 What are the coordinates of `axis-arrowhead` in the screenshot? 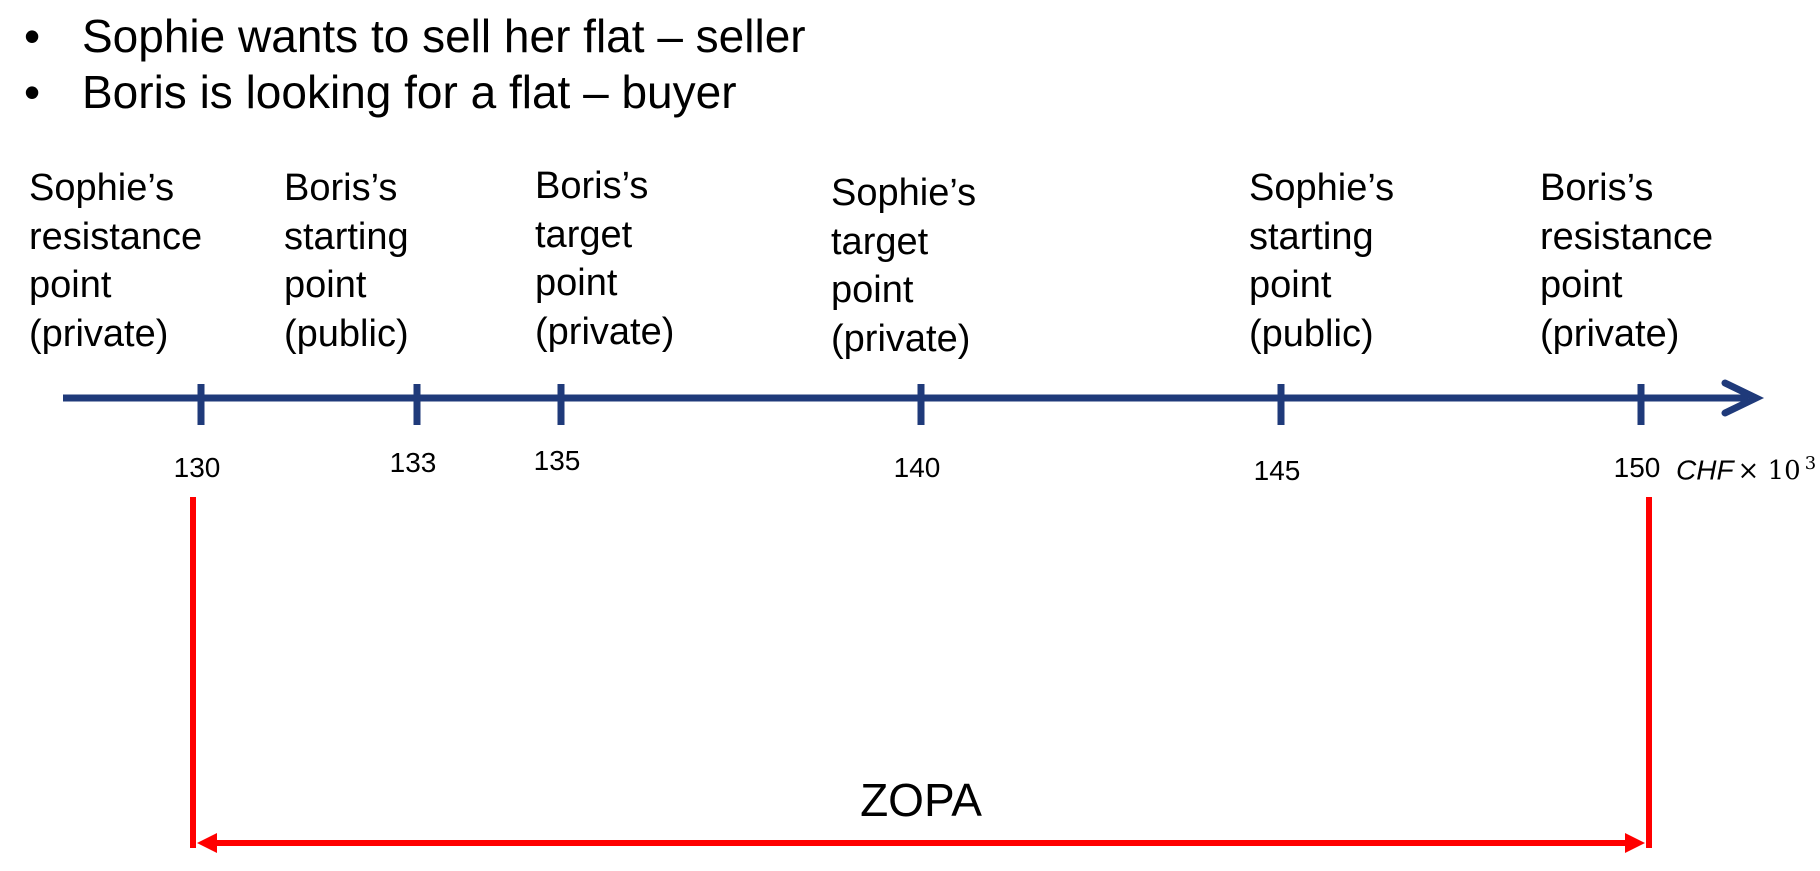 It's located at (1743, 398).